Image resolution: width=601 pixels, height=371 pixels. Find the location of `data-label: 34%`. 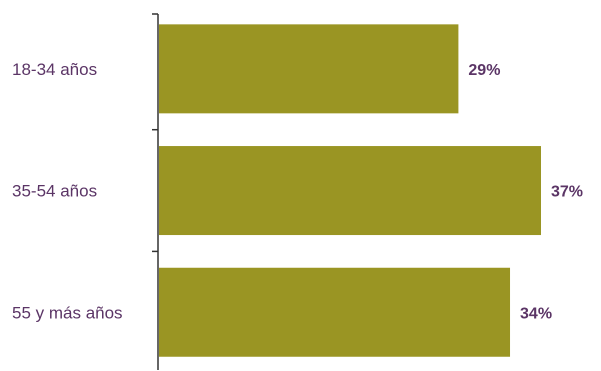

data-label: 34% is located at coordinates (536, 313).